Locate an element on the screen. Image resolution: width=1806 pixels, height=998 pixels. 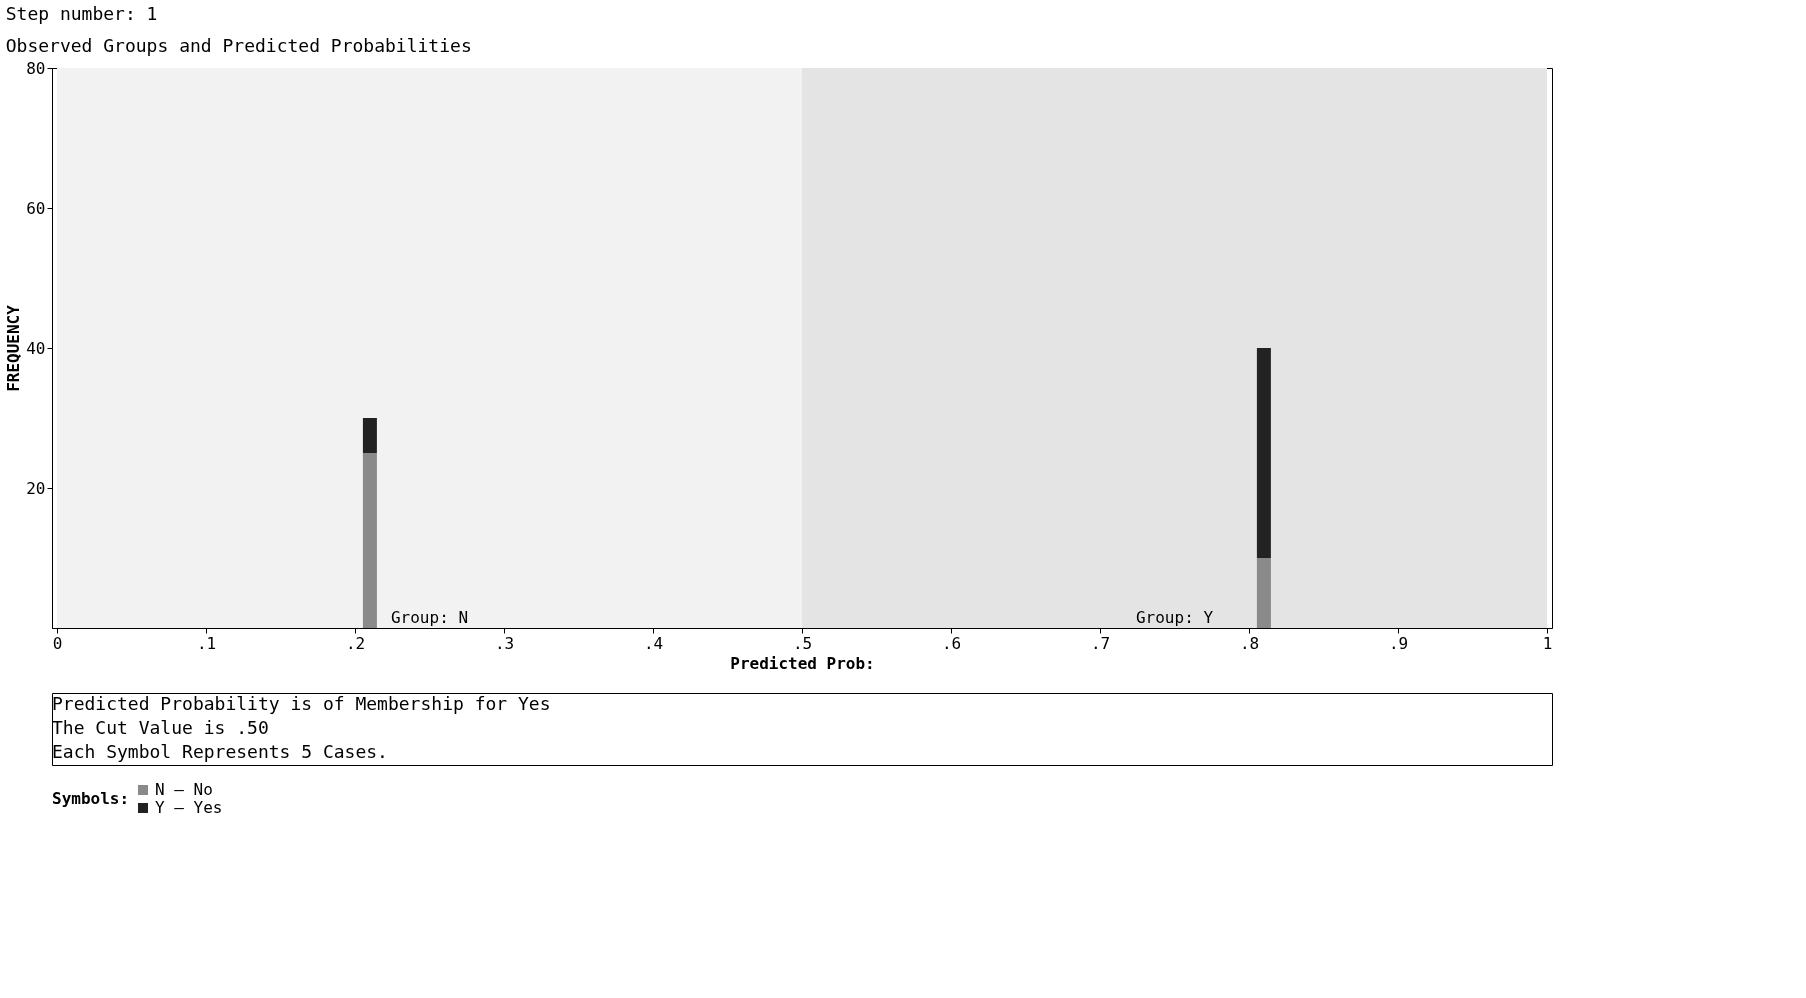
y-tick-label: 60 is located at coordinates (36, 208).